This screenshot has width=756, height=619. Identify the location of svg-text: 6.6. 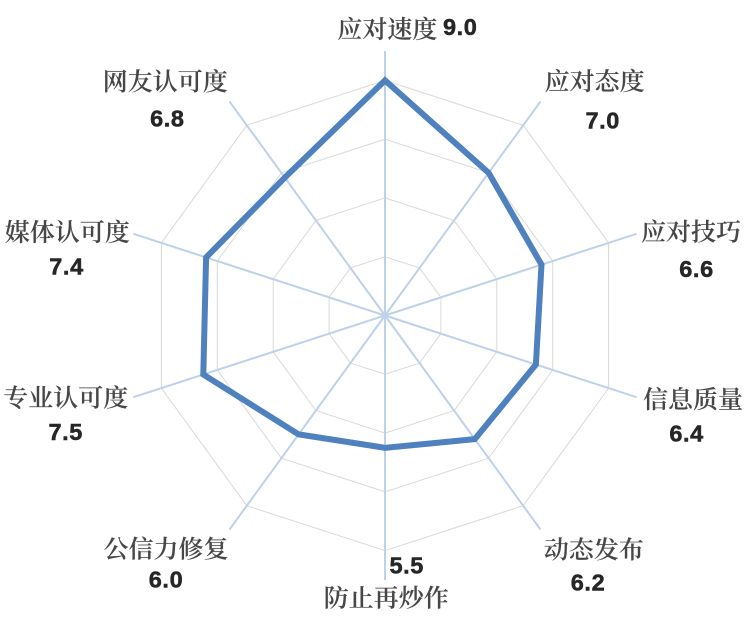
(696, 269).